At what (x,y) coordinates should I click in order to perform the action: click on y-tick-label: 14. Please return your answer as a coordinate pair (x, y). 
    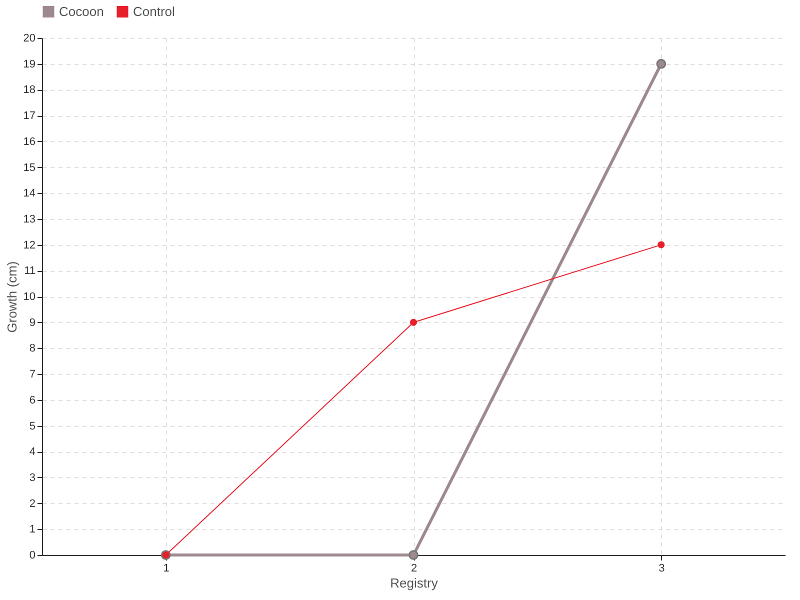
    Looking at the image, I should click on (29, 194).